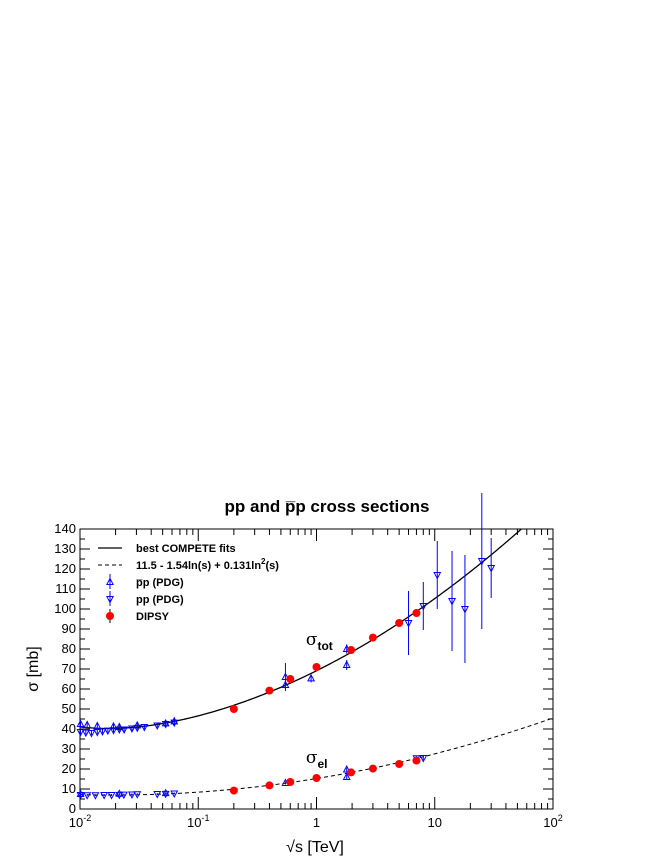  I want to click on legend-pp-marker, so click(110, 600).